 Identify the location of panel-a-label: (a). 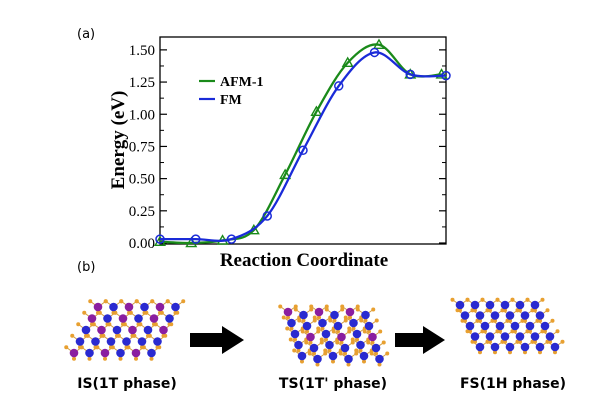
(86, 34).